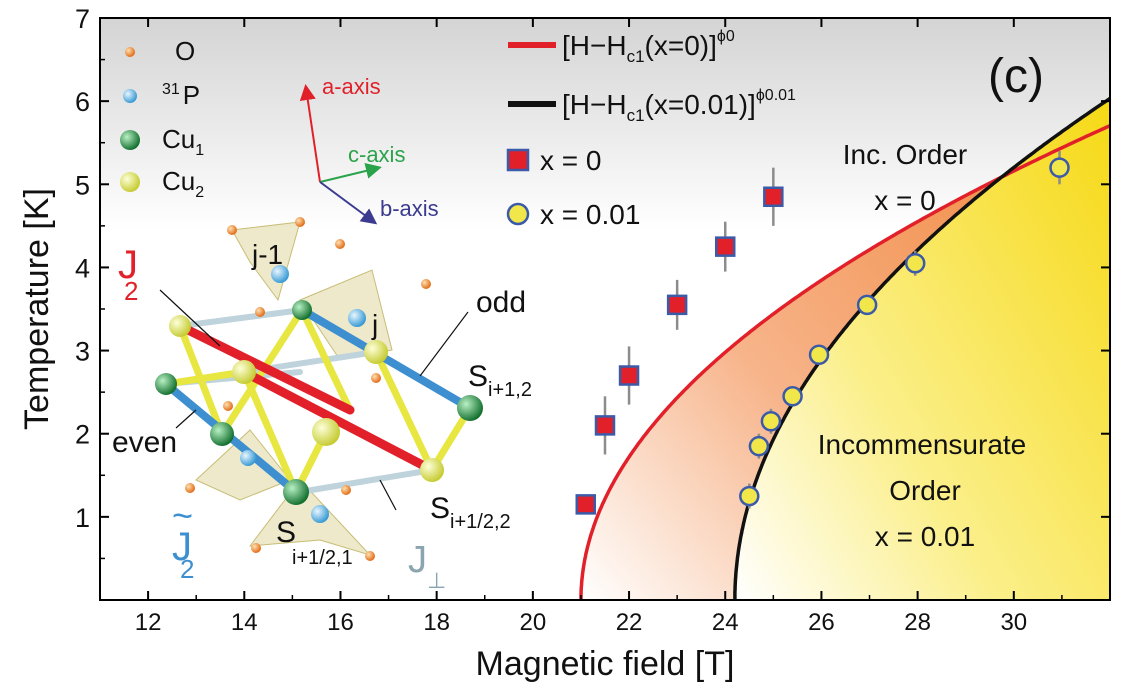 Image resolution: width=1126 pixels, height=691 pixels. What do you see at coordinates (310, 133) in the screenshot?
I see `a-axis-arrow` at bounding box center [310, 133].